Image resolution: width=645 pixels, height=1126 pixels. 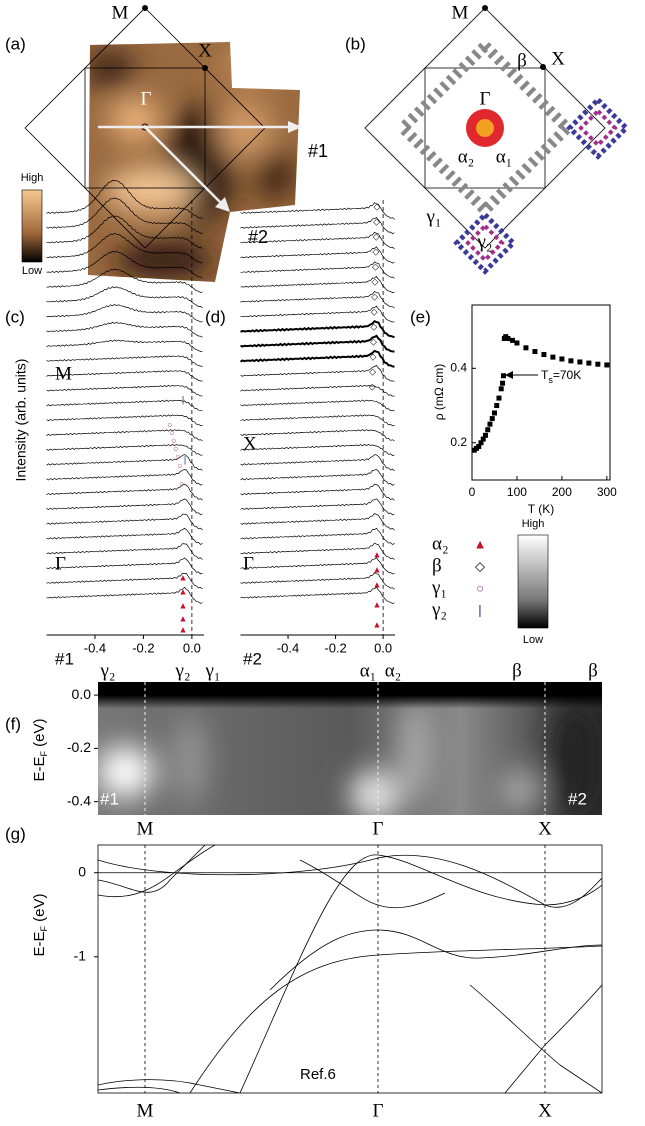 I want to click on y-axis-title-part: (eV), so click(x=39, y=734).